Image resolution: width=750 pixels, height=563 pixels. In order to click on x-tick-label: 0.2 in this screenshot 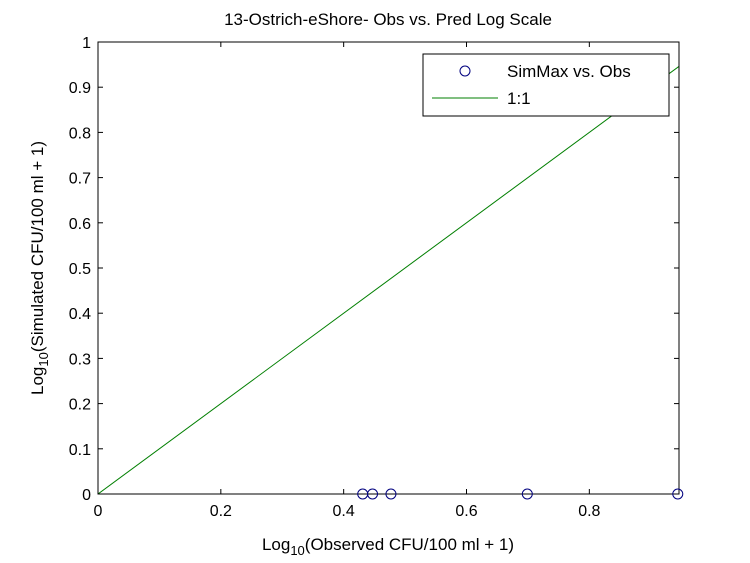, I will do `click(221, 511)`.